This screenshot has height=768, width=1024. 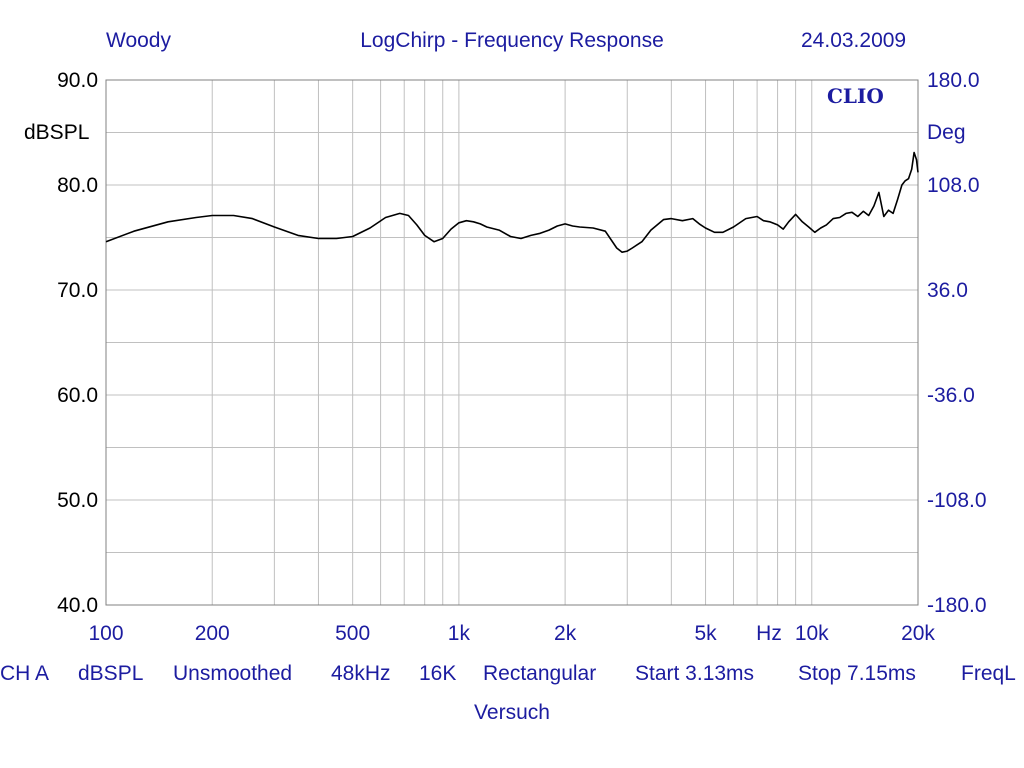 I want to click on footer-item: dBSPL, so click(x=111, y=673).